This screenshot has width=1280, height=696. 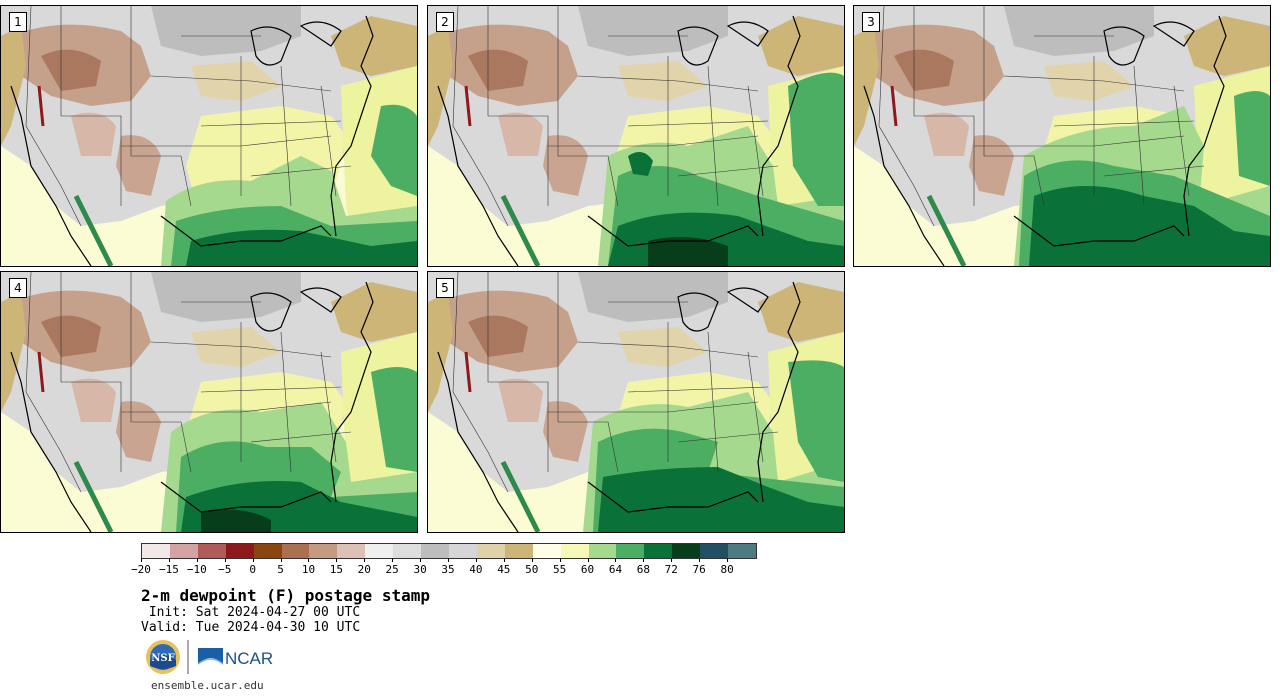 I want to click on postage-stamp-map-3: 3, so click(x=1062, y=136).